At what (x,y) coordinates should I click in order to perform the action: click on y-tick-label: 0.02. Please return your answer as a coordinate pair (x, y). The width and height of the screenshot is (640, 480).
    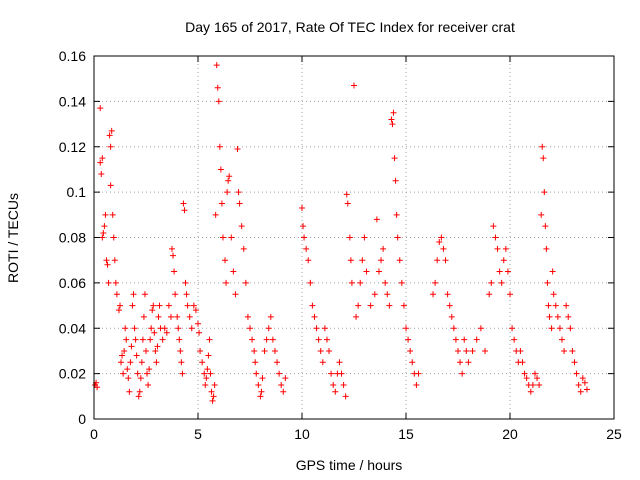
    Looking at the image, I should click on (72, 374).